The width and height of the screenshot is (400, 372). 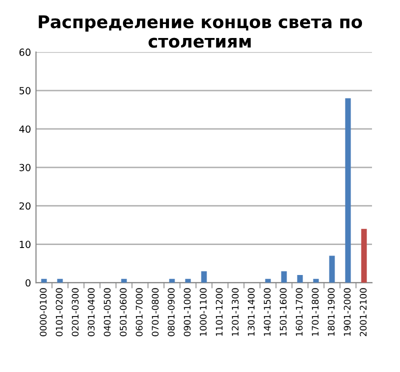 What do you see at coordinates (123, 312) in the screenshot?
I see `x-tick-label: 0501-0600` at bounding box center [123, 312].